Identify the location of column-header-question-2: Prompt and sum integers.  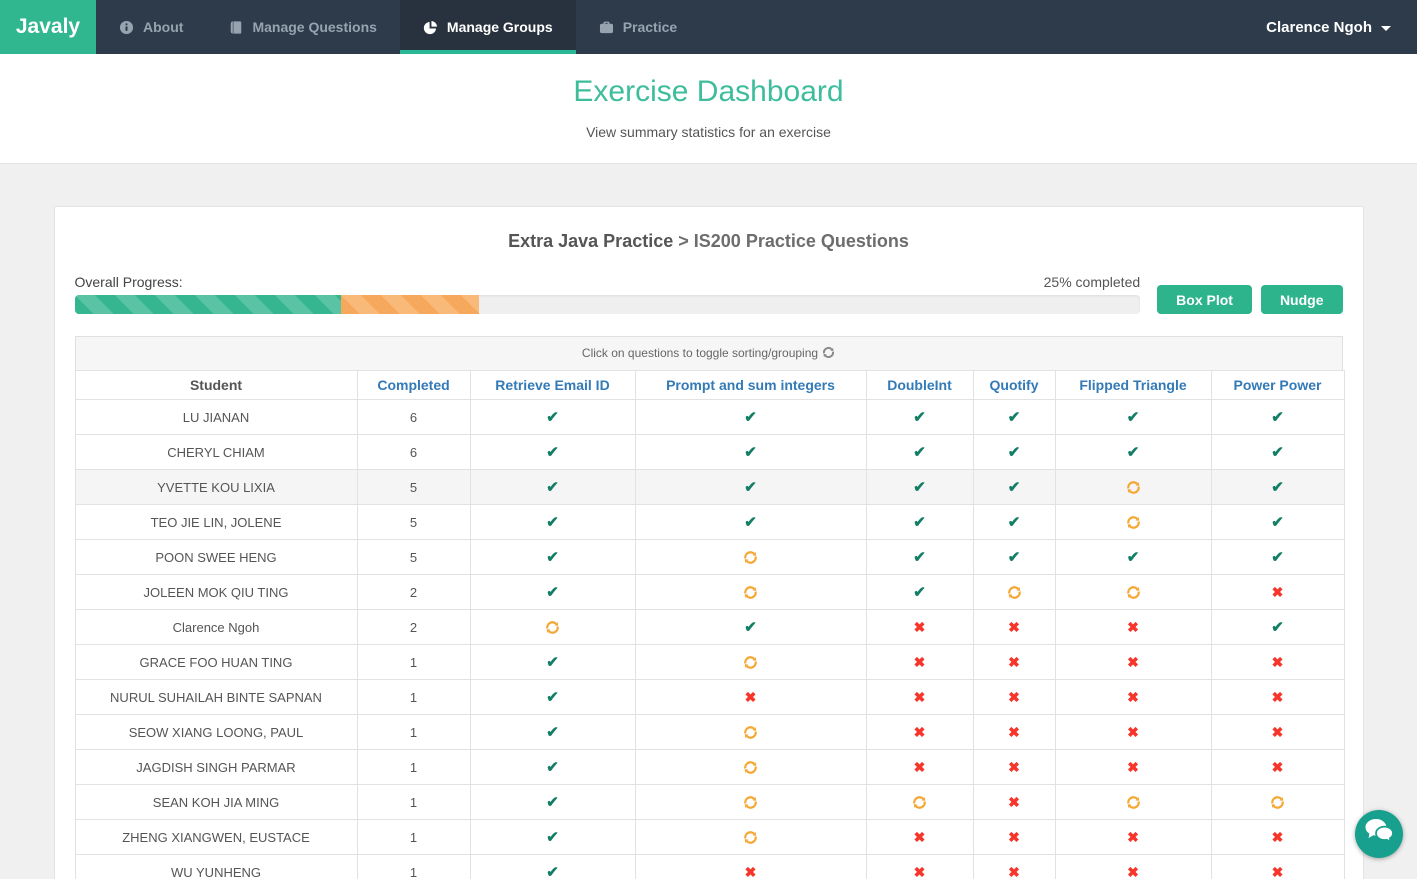
(750, 385).